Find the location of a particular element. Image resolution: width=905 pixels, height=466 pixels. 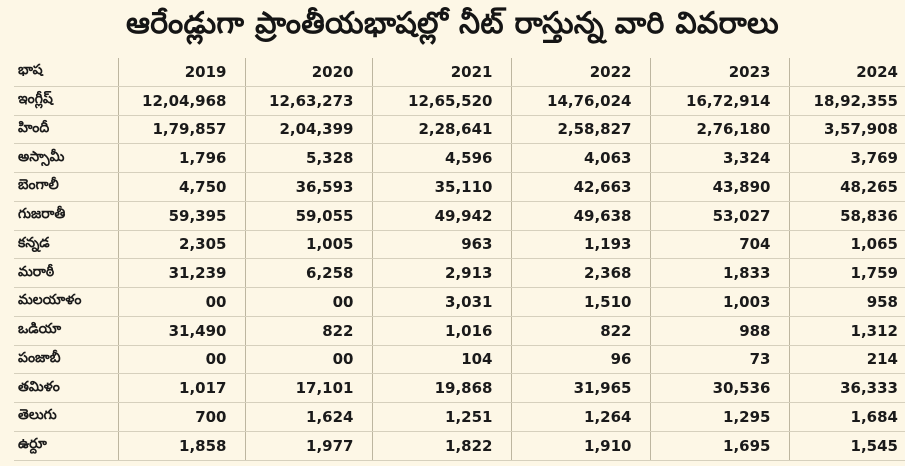

language-cell: ఇంగ్లీష్ is located at coordinates (66, 101).